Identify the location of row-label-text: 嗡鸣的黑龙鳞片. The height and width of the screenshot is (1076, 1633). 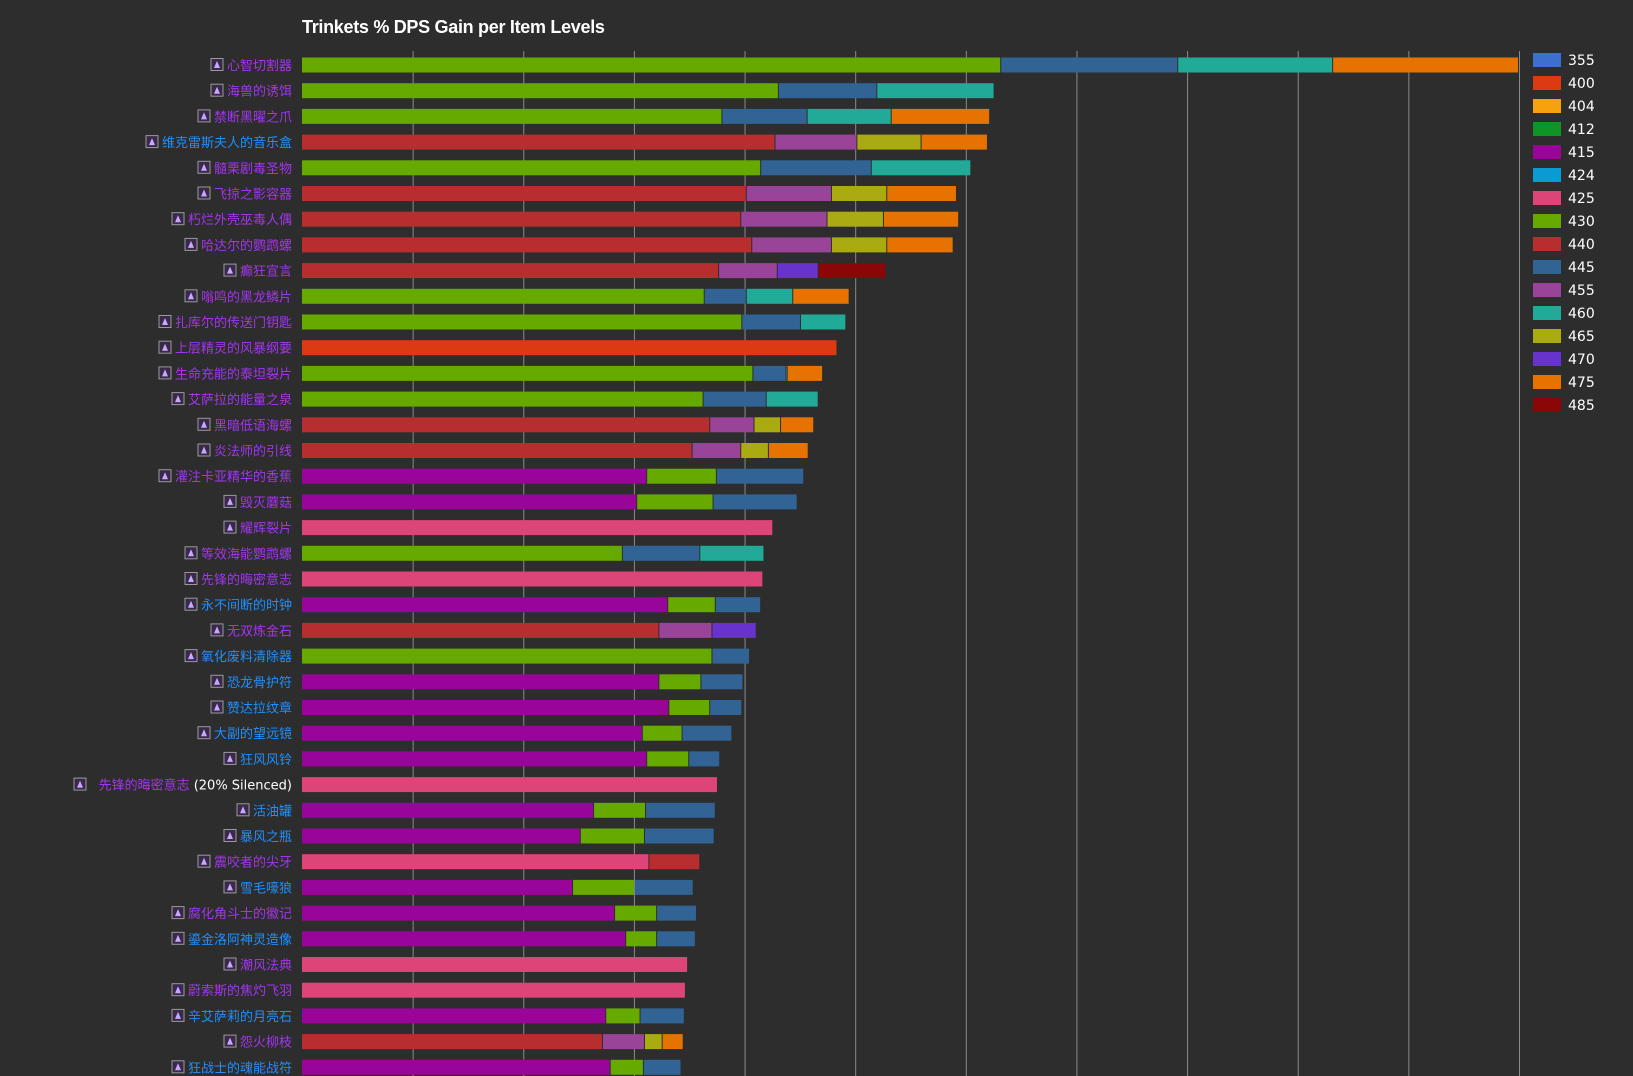
(246, 297).